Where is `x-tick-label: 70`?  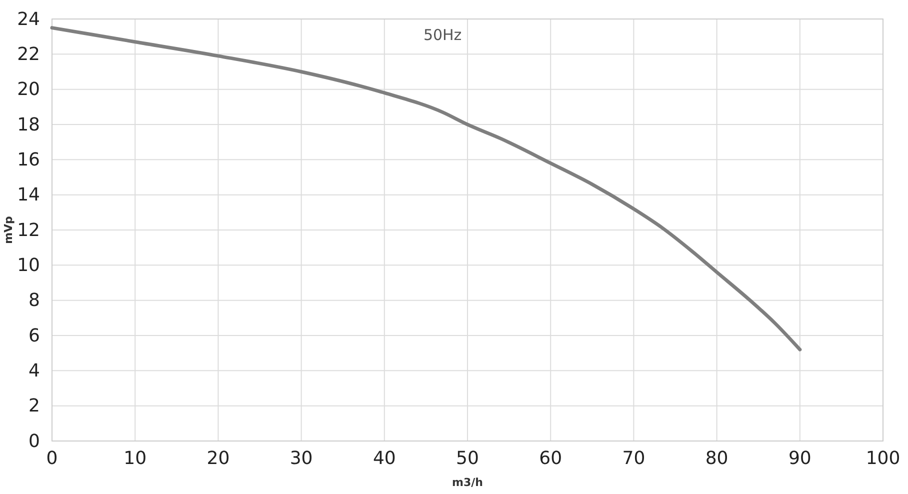
x-tick-label: 70 is located at coordinates (634, 458).